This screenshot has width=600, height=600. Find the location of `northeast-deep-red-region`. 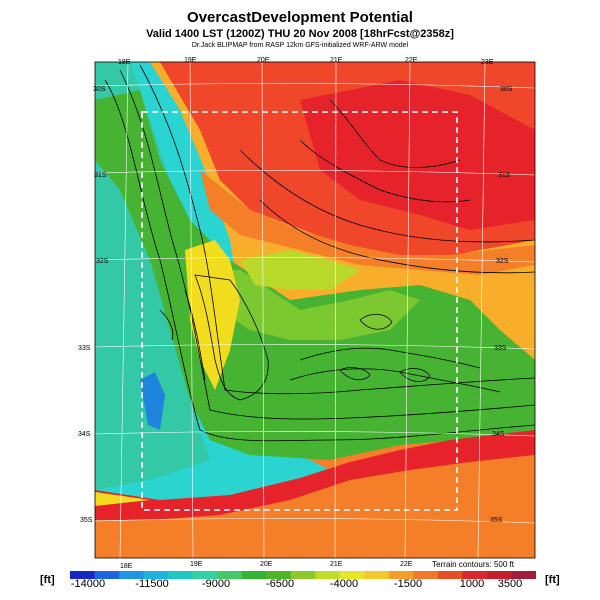

northeast-deep-red-region is located at coordinates (417, 155).